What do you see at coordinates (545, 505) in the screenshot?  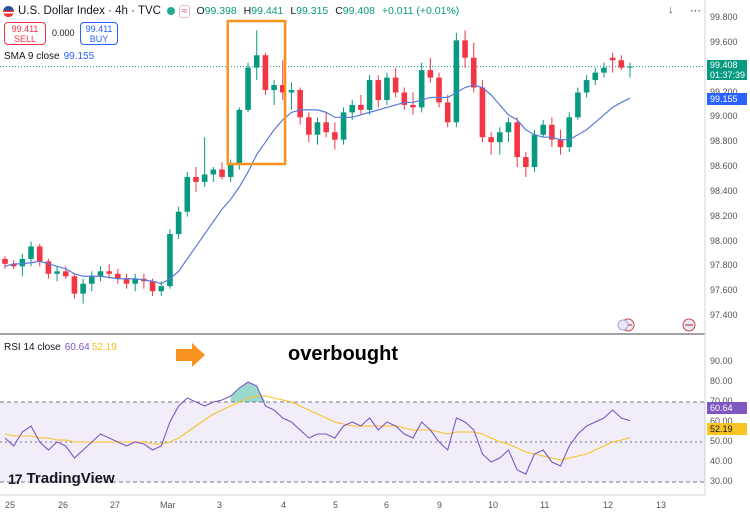 I see `time-axis-label: 11` at bounding box center [545, 505].